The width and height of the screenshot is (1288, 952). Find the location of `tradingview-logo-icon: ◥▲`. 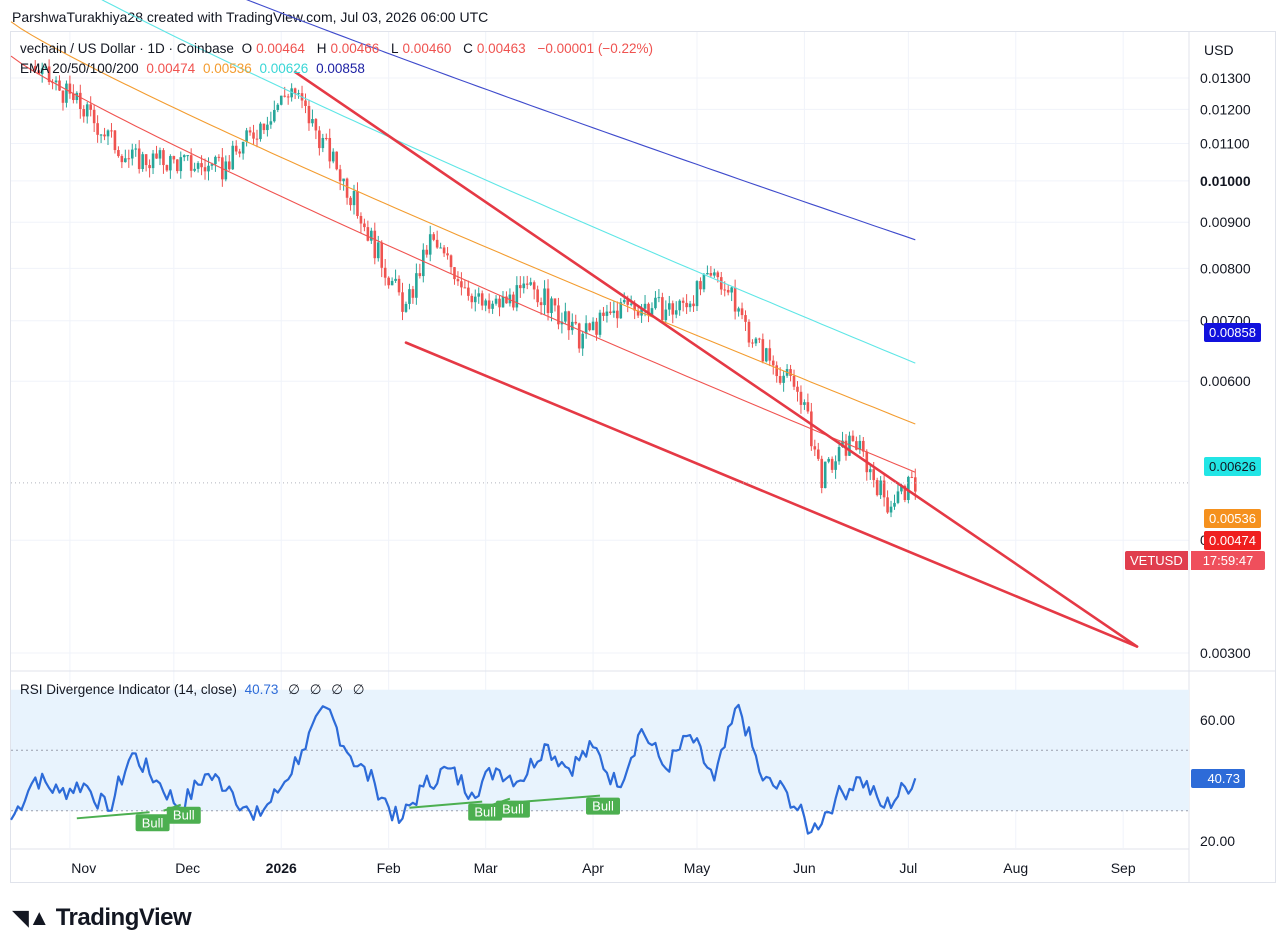

tradingview-logo-icon: ◥▲ is located at coordinates (31, 917).